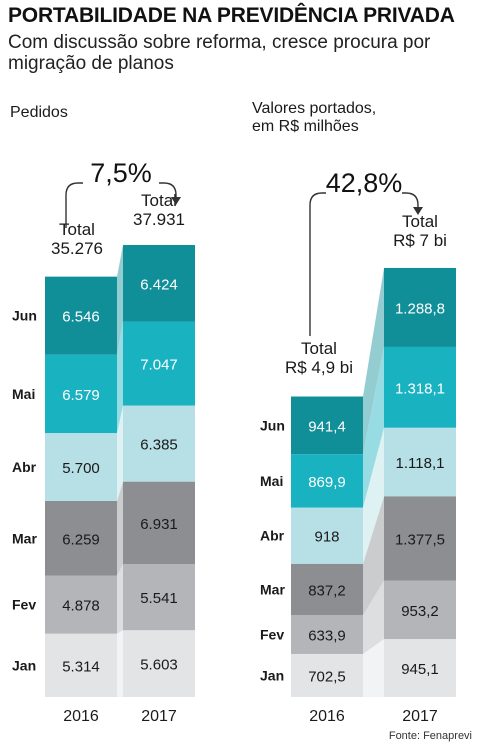  I want to click on growth-label: 42,8%, so click(364, 183).